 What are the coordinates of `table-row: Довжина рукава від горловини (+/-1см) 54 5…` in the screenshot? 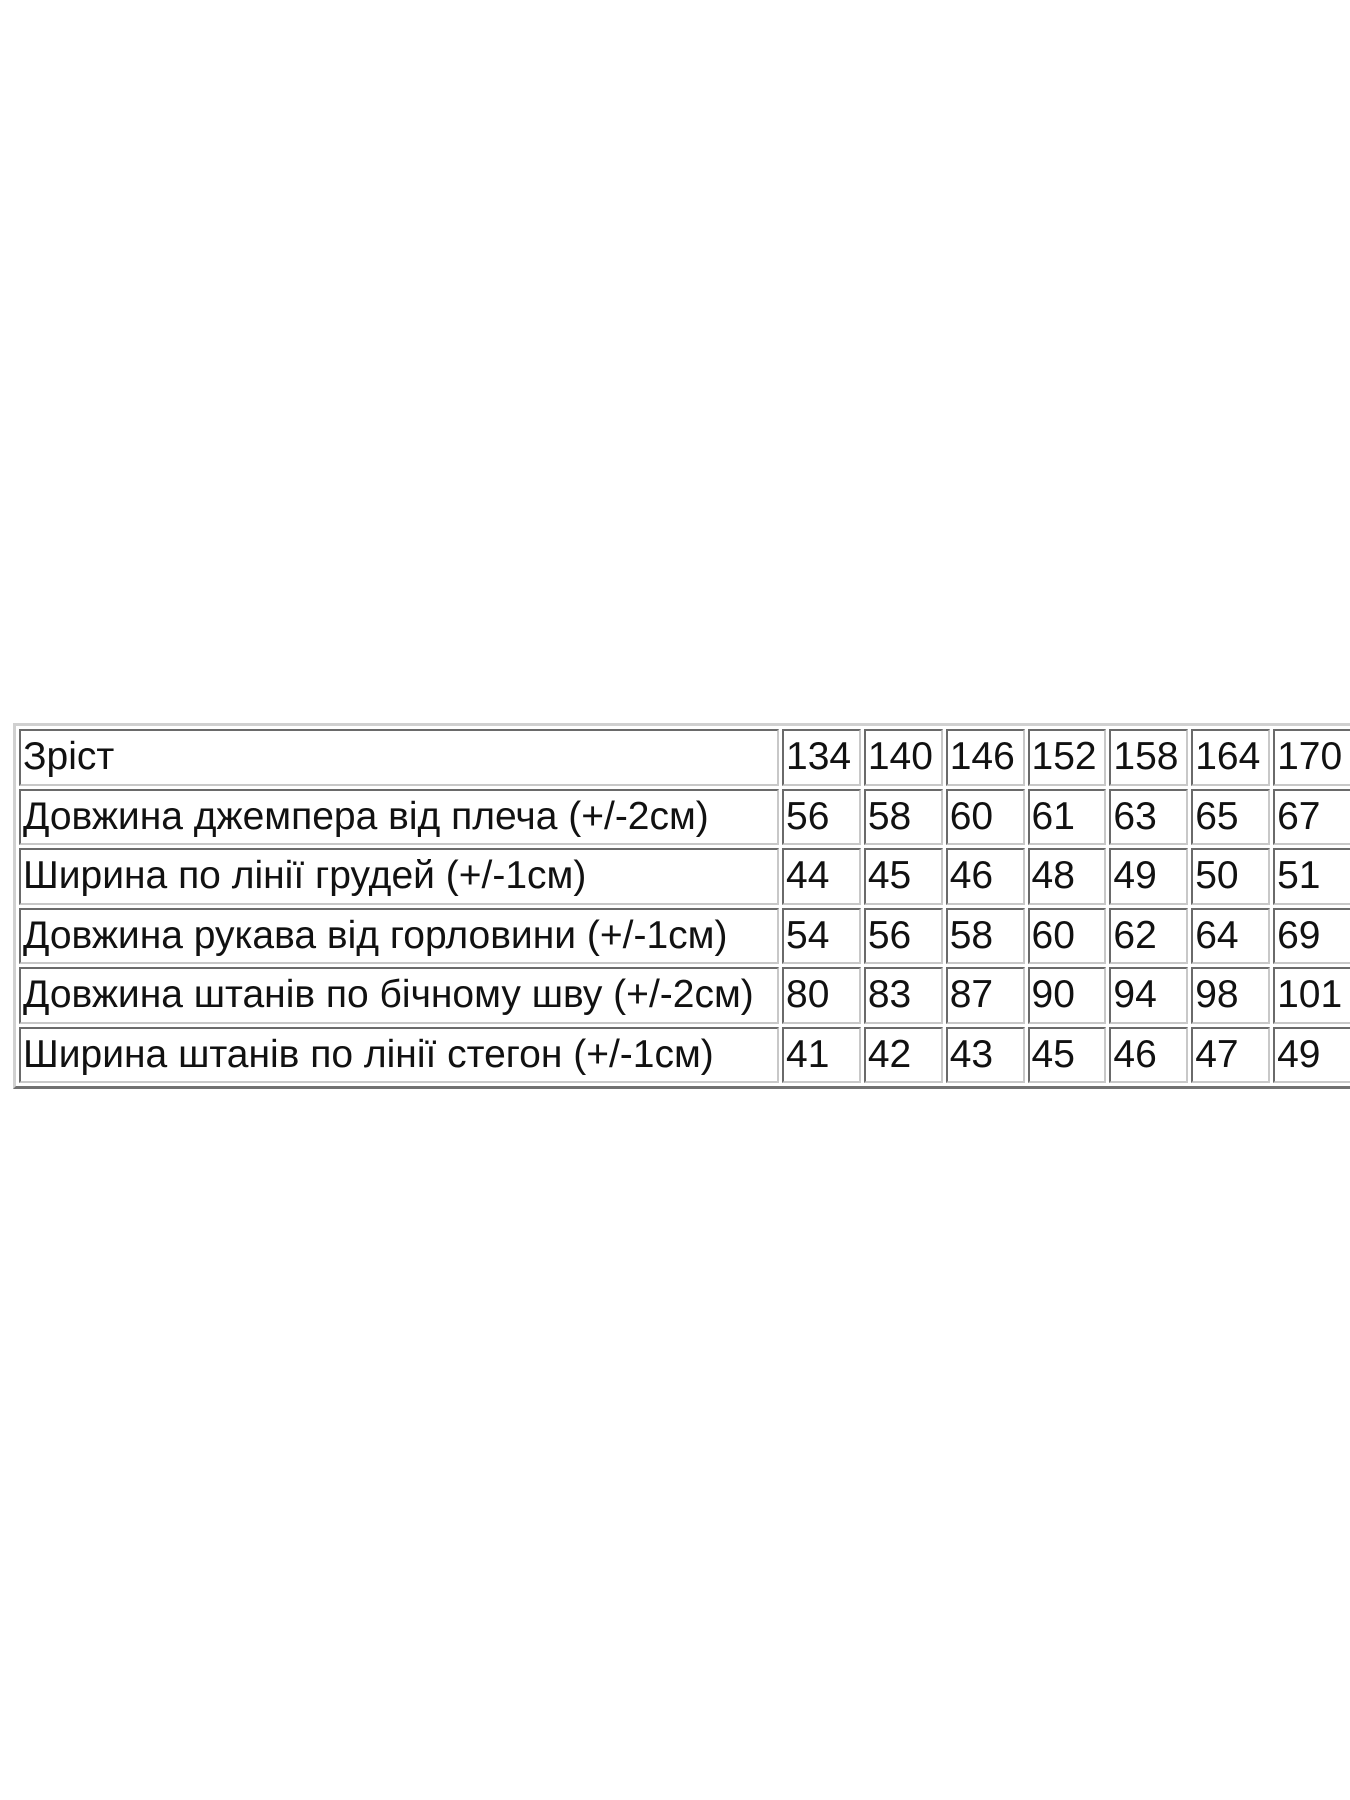 It's located at (684, 935).